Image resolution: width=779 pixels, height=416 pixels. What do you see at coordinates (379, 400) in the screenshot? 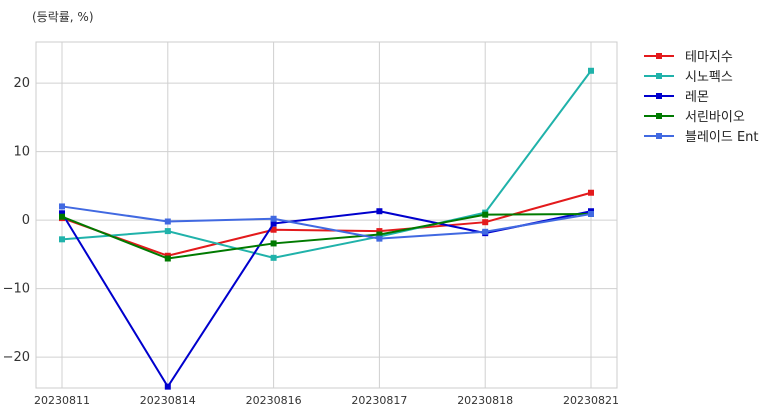
I see `x-tick-label: 20230817` at bounding box center [379, 400].